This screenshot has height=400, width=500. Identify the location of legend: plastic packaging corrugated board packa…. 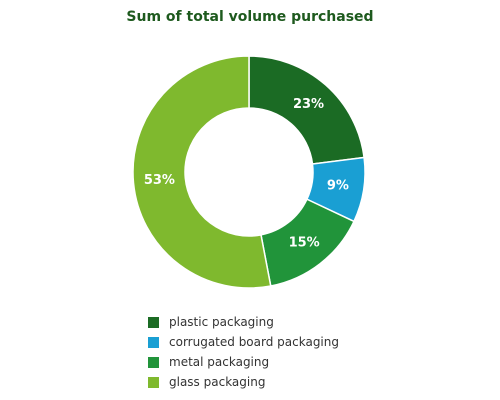
(243, 352).